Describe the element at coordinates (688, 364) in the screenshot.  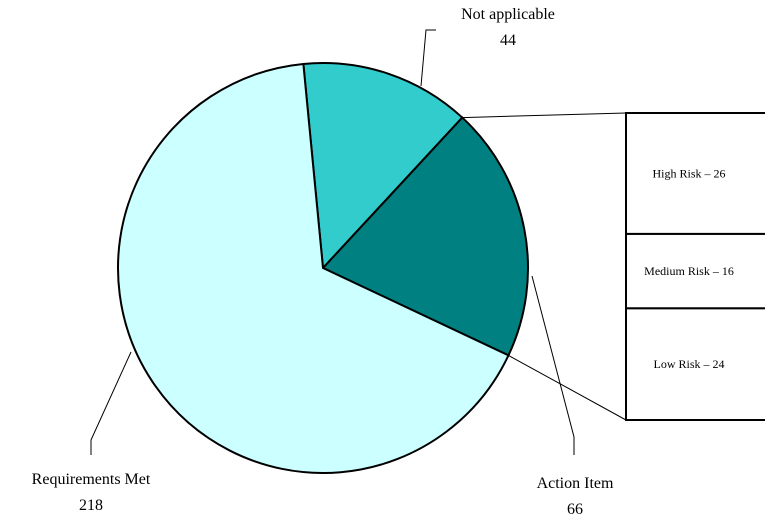
I see `breakdown-label: Low Risk – 24` at that location.